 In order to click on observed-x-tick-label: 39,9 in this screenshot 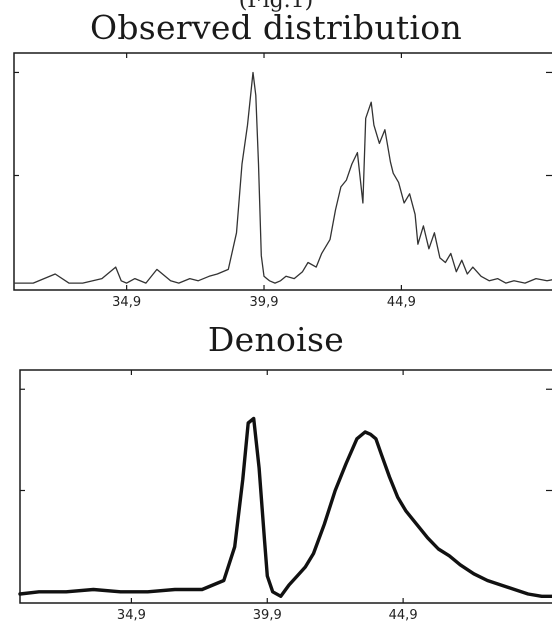, I will do `click(264, 302)`.